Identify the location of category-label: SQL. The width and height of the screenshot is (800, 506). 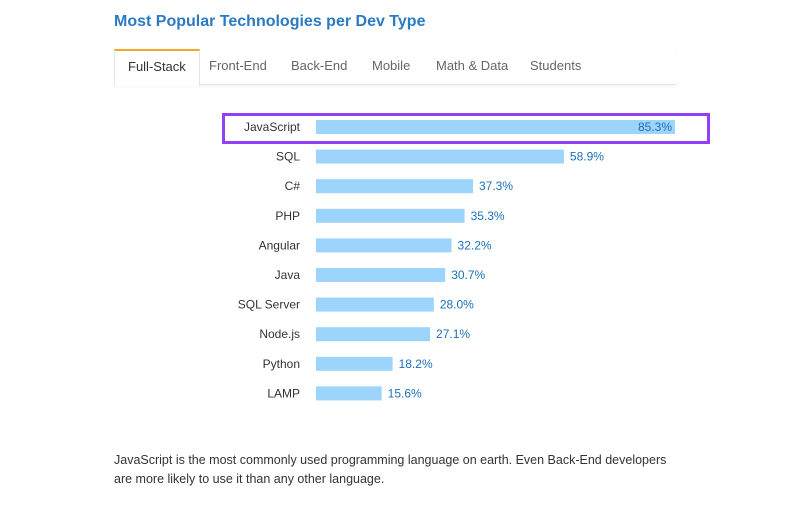
(288, 157).